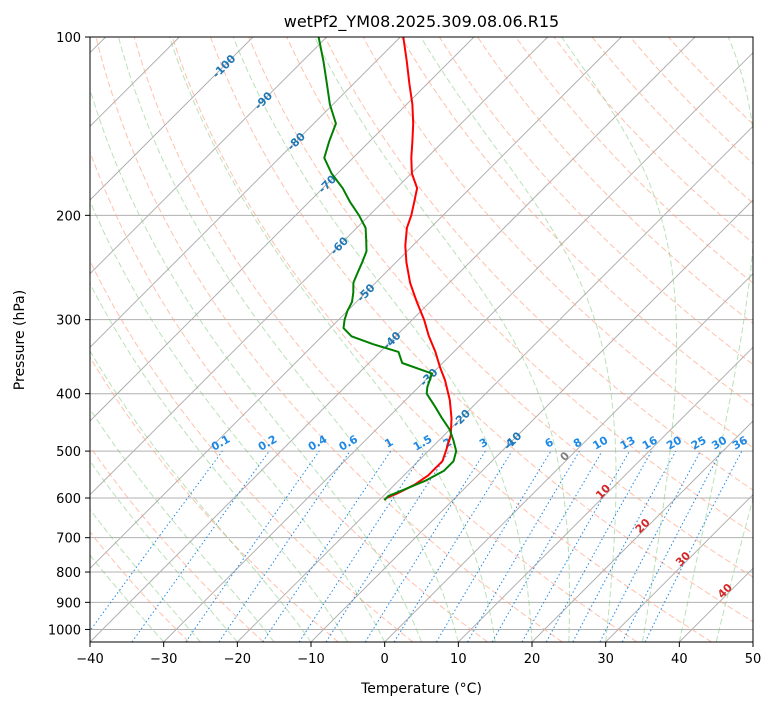 This screenshot has width=775, height=708. I want to click on y-tick-label: 500, so click(68, 452).